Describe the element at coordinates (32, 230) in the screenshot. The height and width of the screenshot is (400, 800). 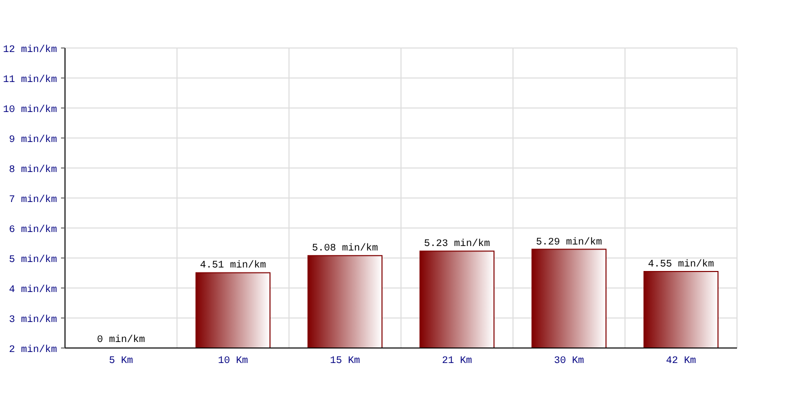
I see `y-tick-label: 6 min/km` at that location.